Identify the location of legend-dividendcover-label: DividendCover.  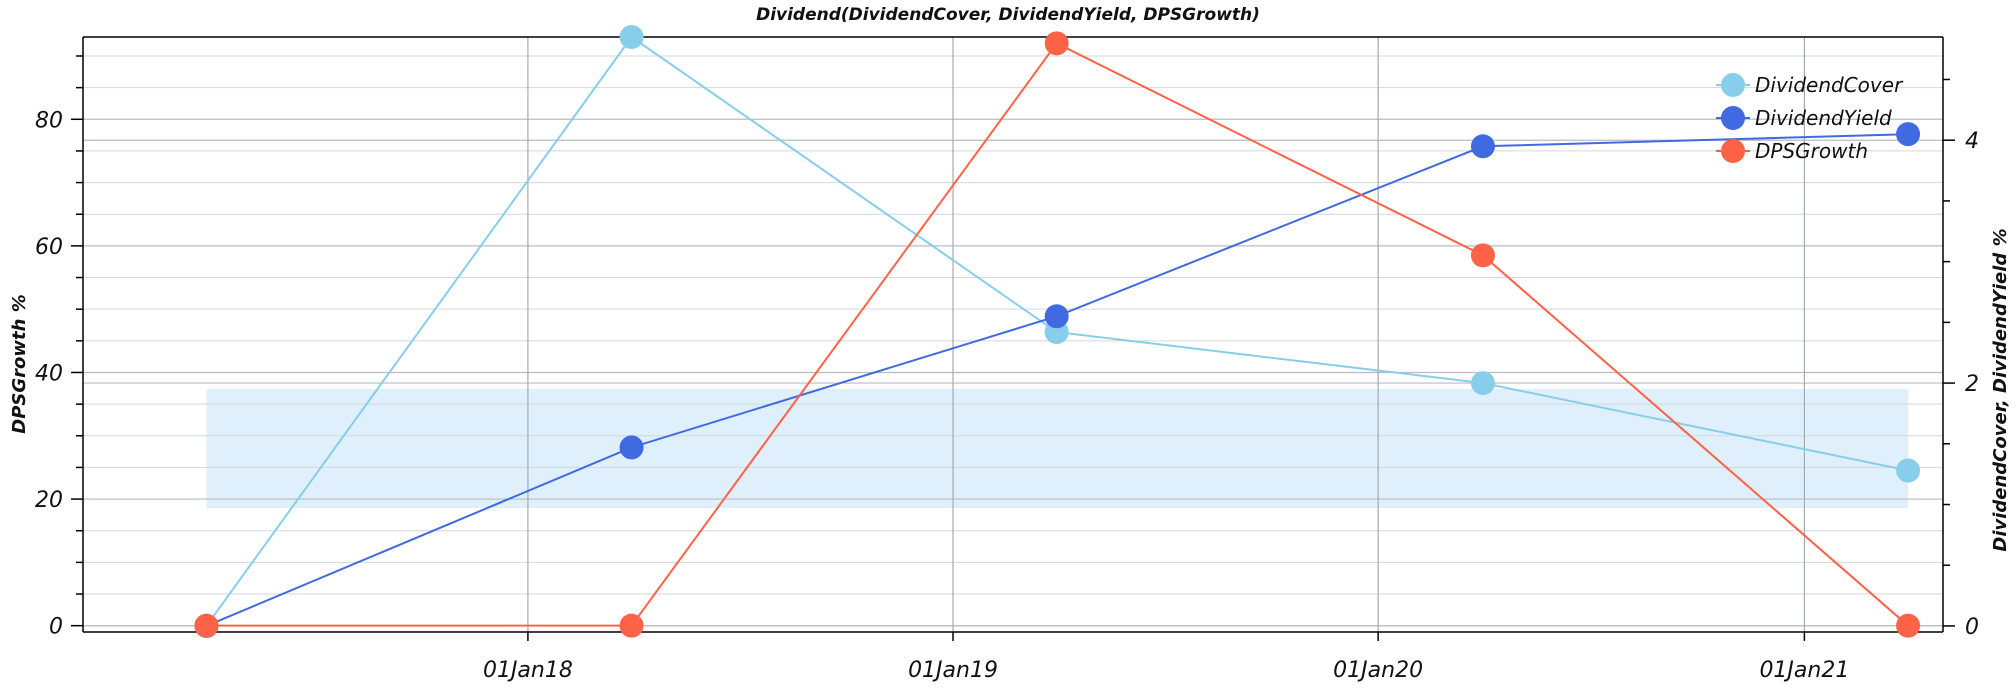
(1829, 85).